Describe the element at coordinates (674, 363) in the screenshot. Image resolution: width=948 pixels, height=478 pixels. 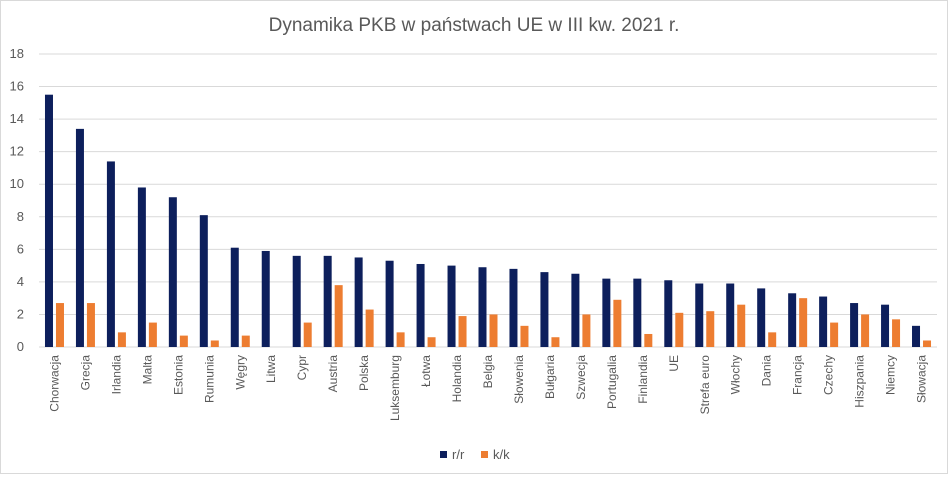
I see `x-tick-label: UE` at that location.